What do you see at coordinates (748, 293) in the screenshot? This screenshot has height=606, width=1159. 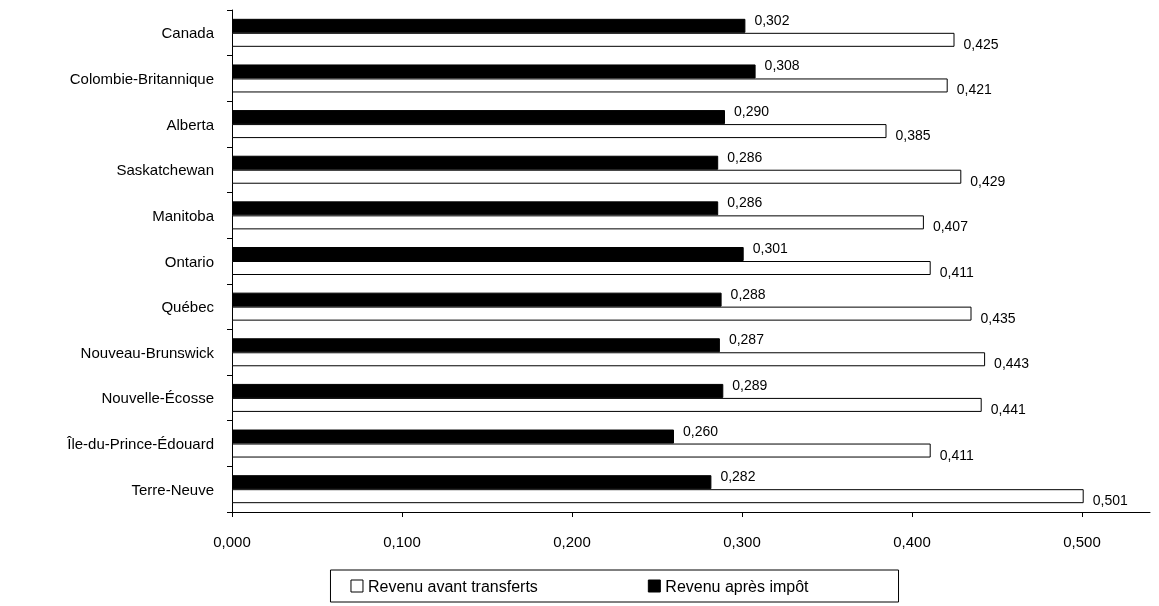 I see `data-label: 0,288` at bounding box center [748, 293].